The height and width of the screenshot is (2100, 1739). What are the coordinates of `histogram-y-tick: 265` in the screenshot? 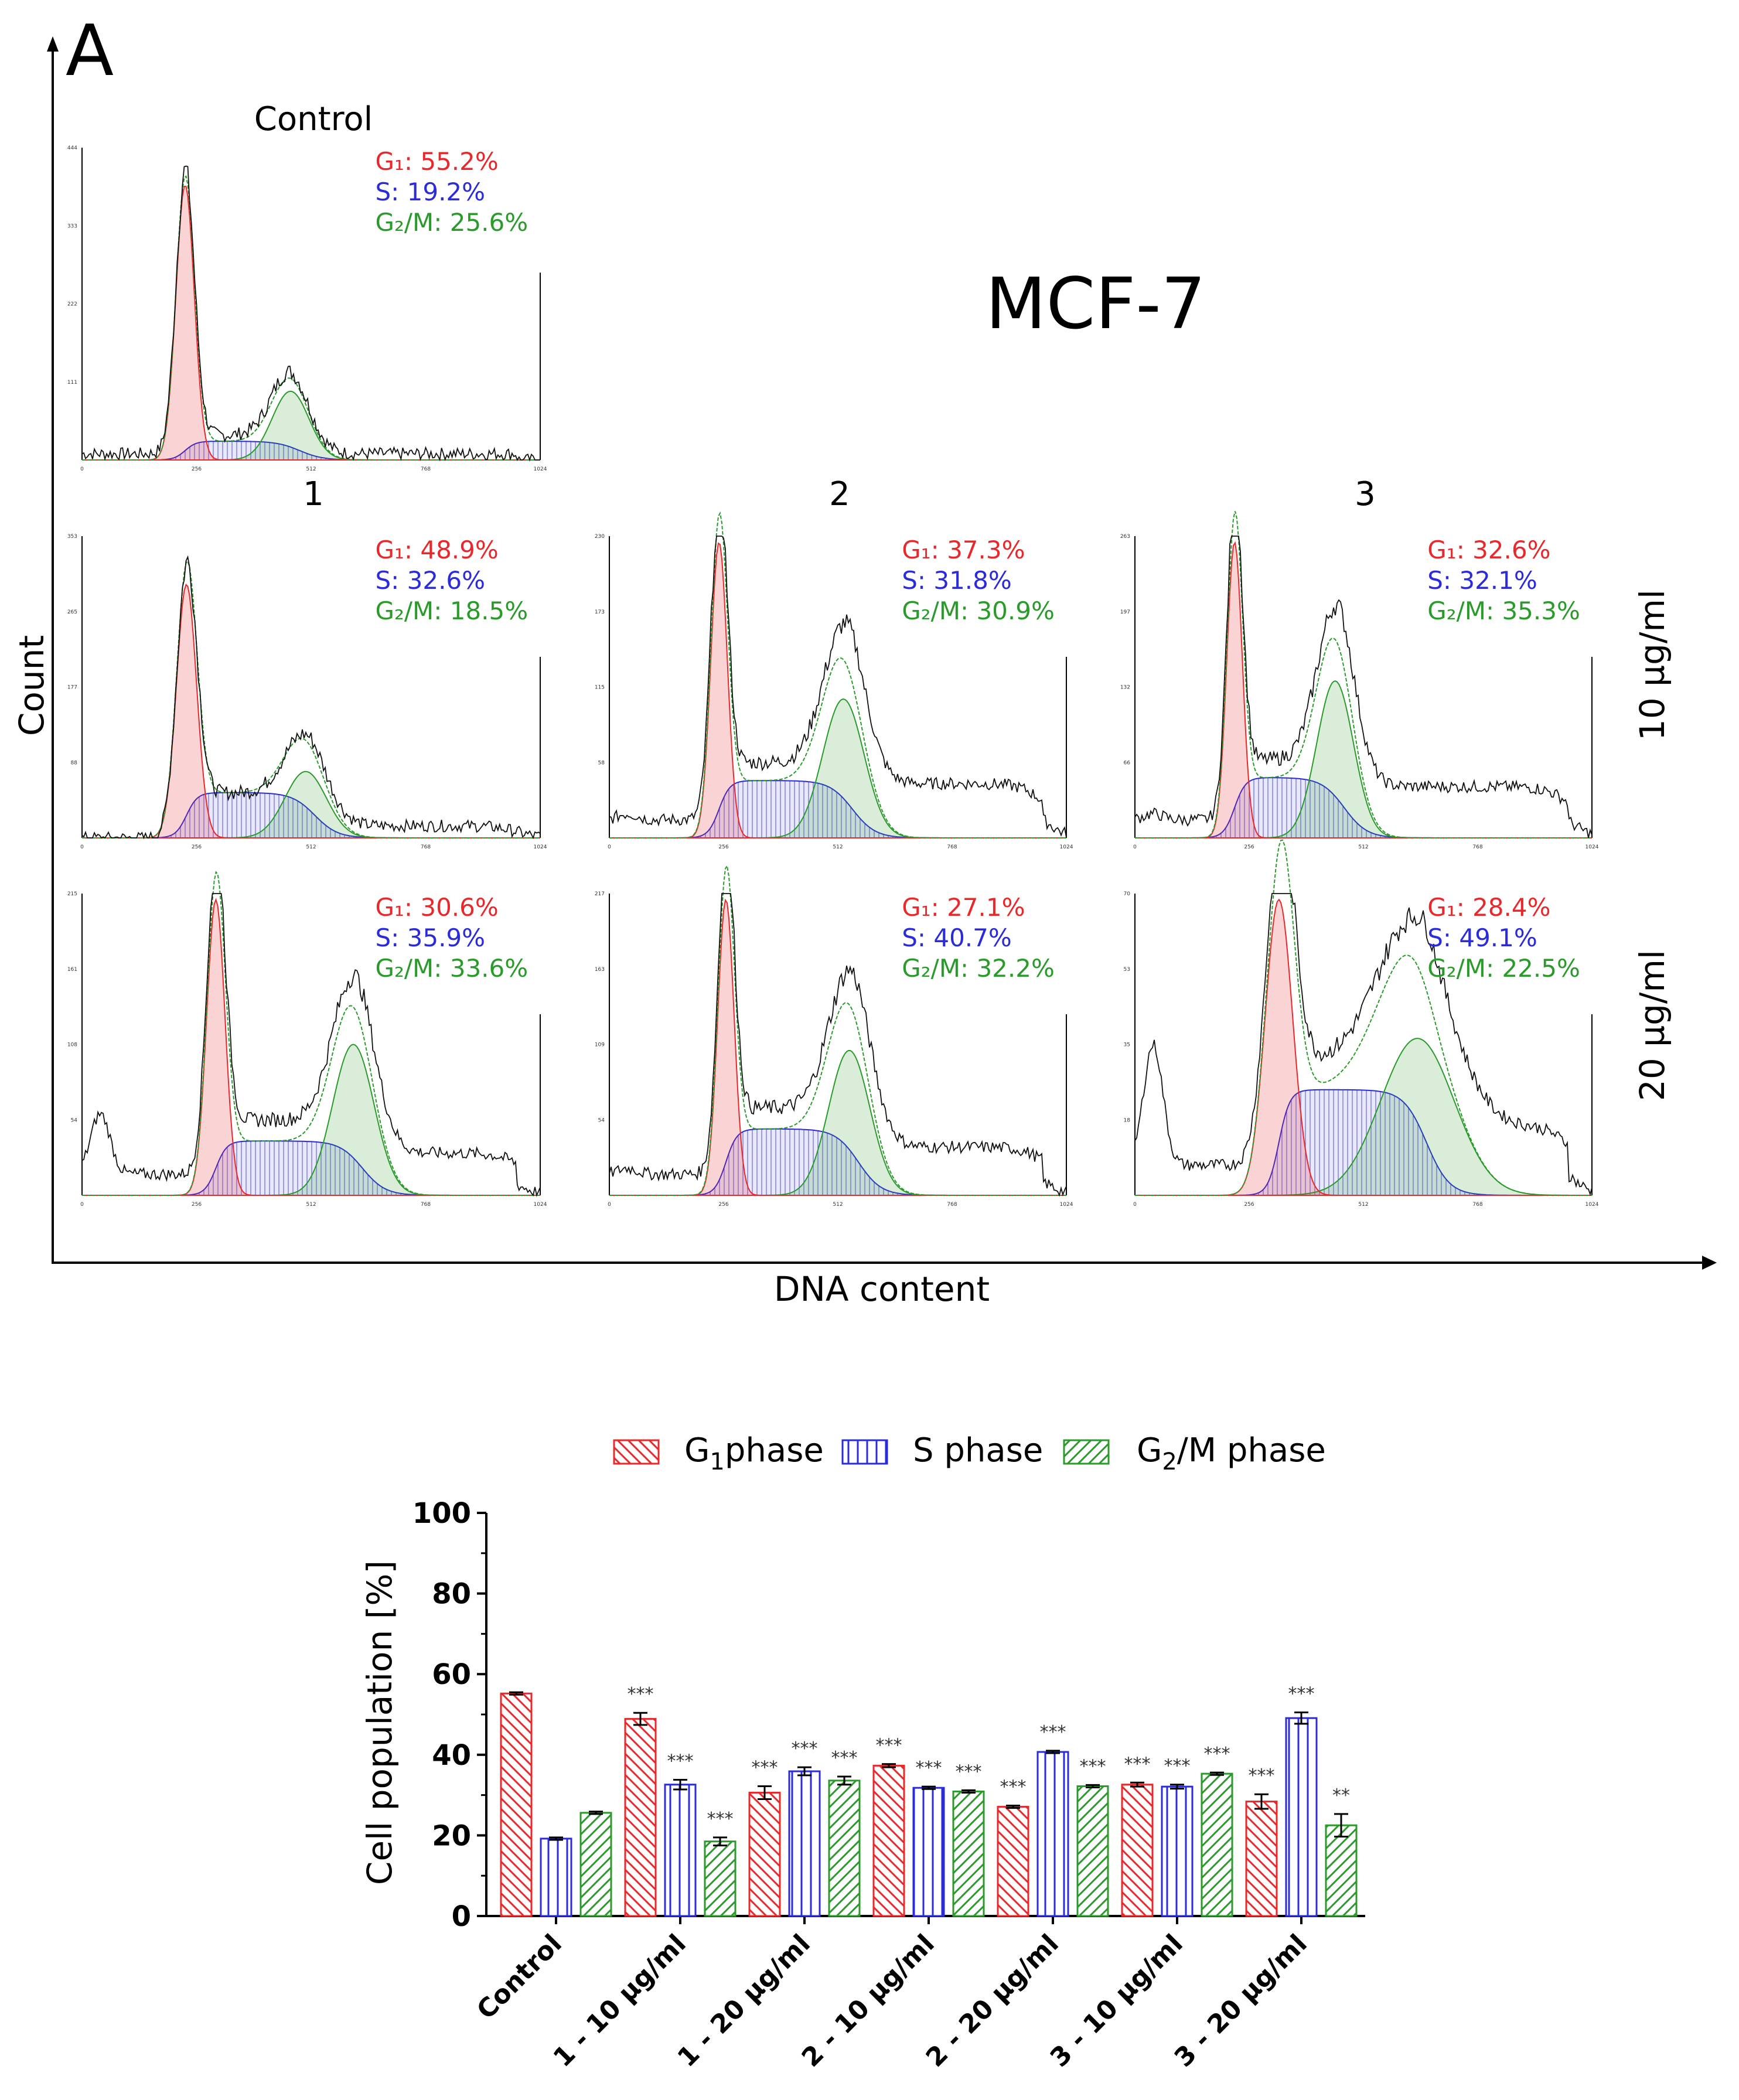 It's located at (72, 612).